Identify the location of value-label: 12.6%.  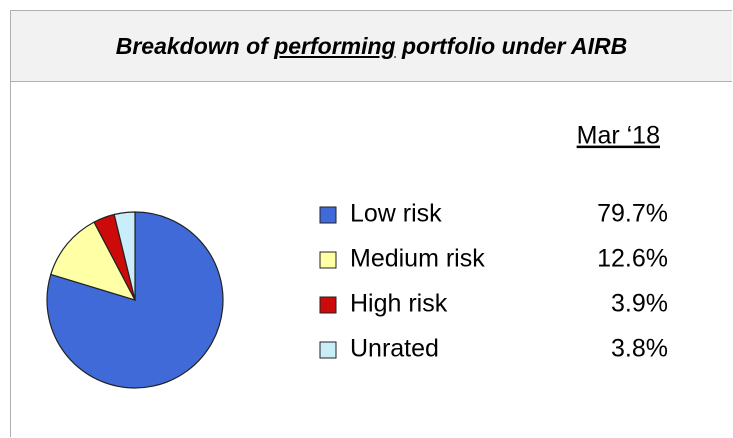
(632, 259).